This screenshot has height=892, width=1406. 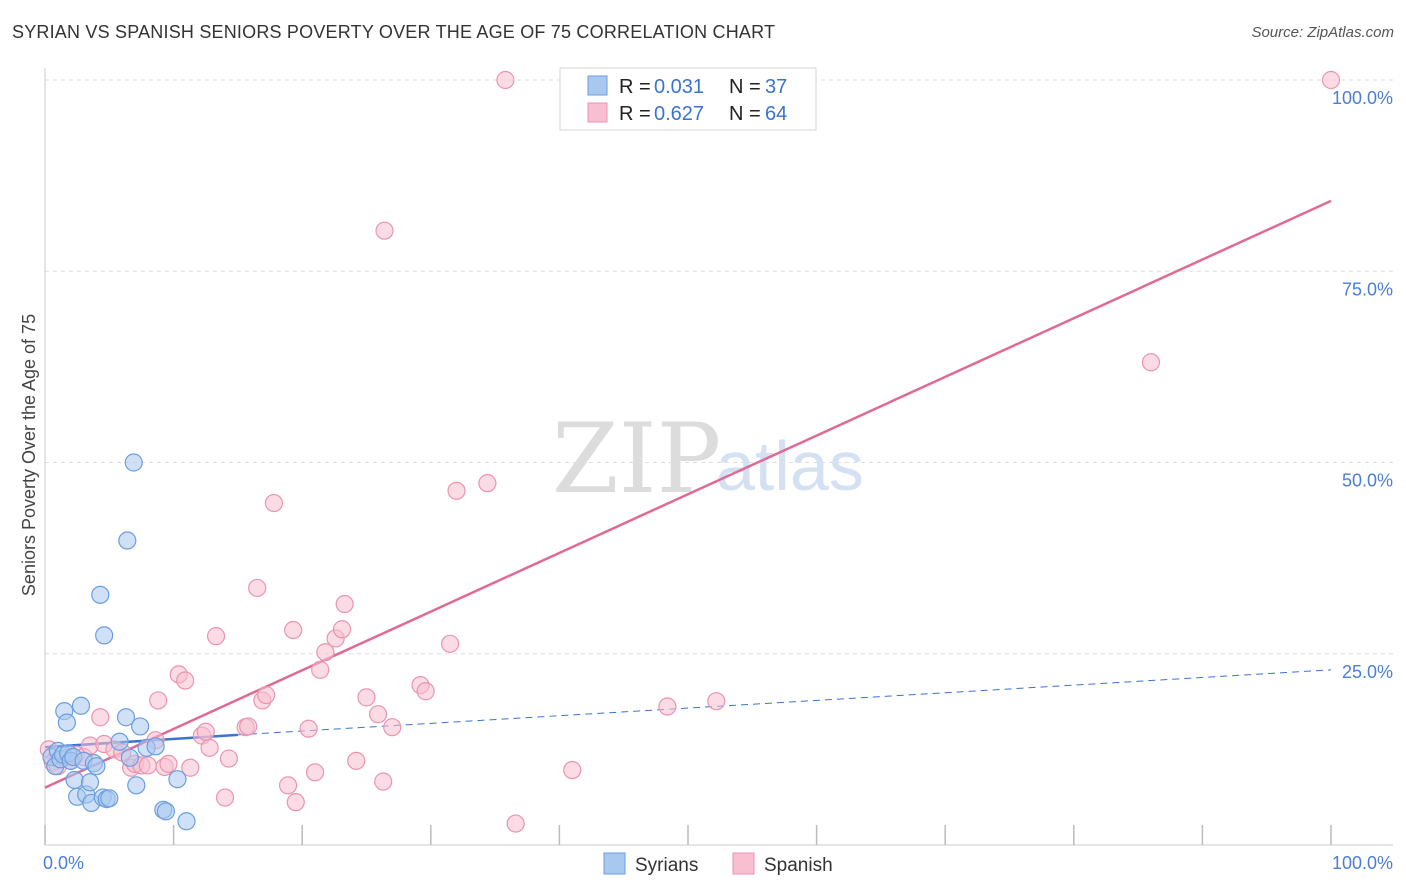 I want to click on syrians-n-value: 37, so click(x=776, y=87).